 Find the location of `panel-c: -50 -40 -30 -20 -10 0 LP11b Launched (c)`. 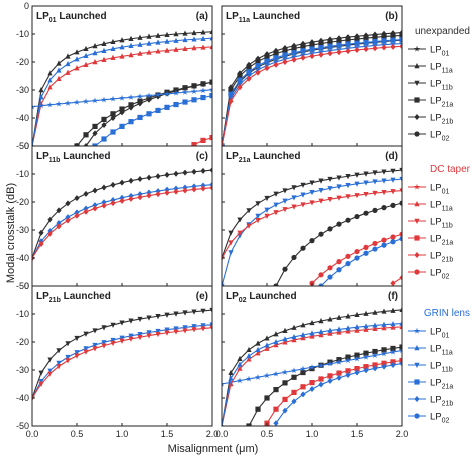

panel-c: -50 -40 -30 -20 -10 0 LP11b Launched (c) is located at coordinates (114, 216).